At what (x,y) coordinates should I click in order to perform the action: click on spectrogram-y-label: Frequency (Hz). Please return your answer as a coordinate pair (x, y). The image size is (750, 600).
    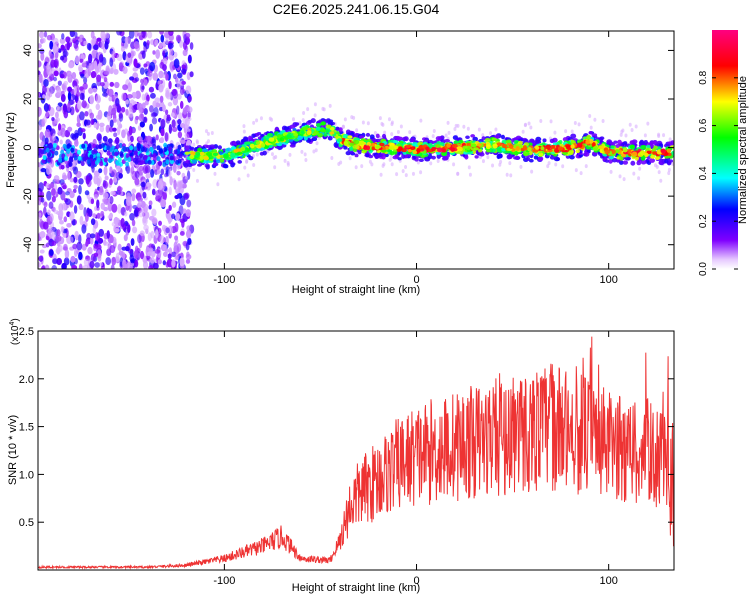
    Looking at the image, I should click on (11, 150).